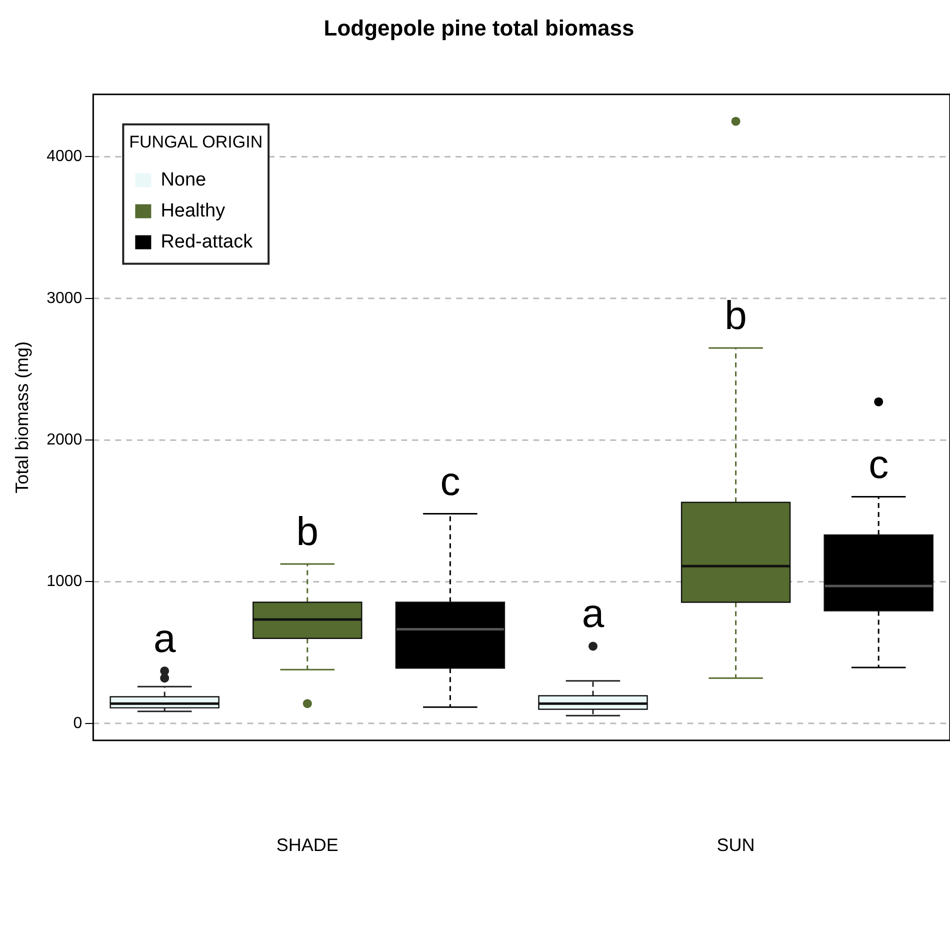 The height and width of the screenshot is (952, 950). What do you see at coordinates (479, 27) in the screenshot?
I see `chart-title: Lodgepole pine total biomass` at bounding box center [479, 27].